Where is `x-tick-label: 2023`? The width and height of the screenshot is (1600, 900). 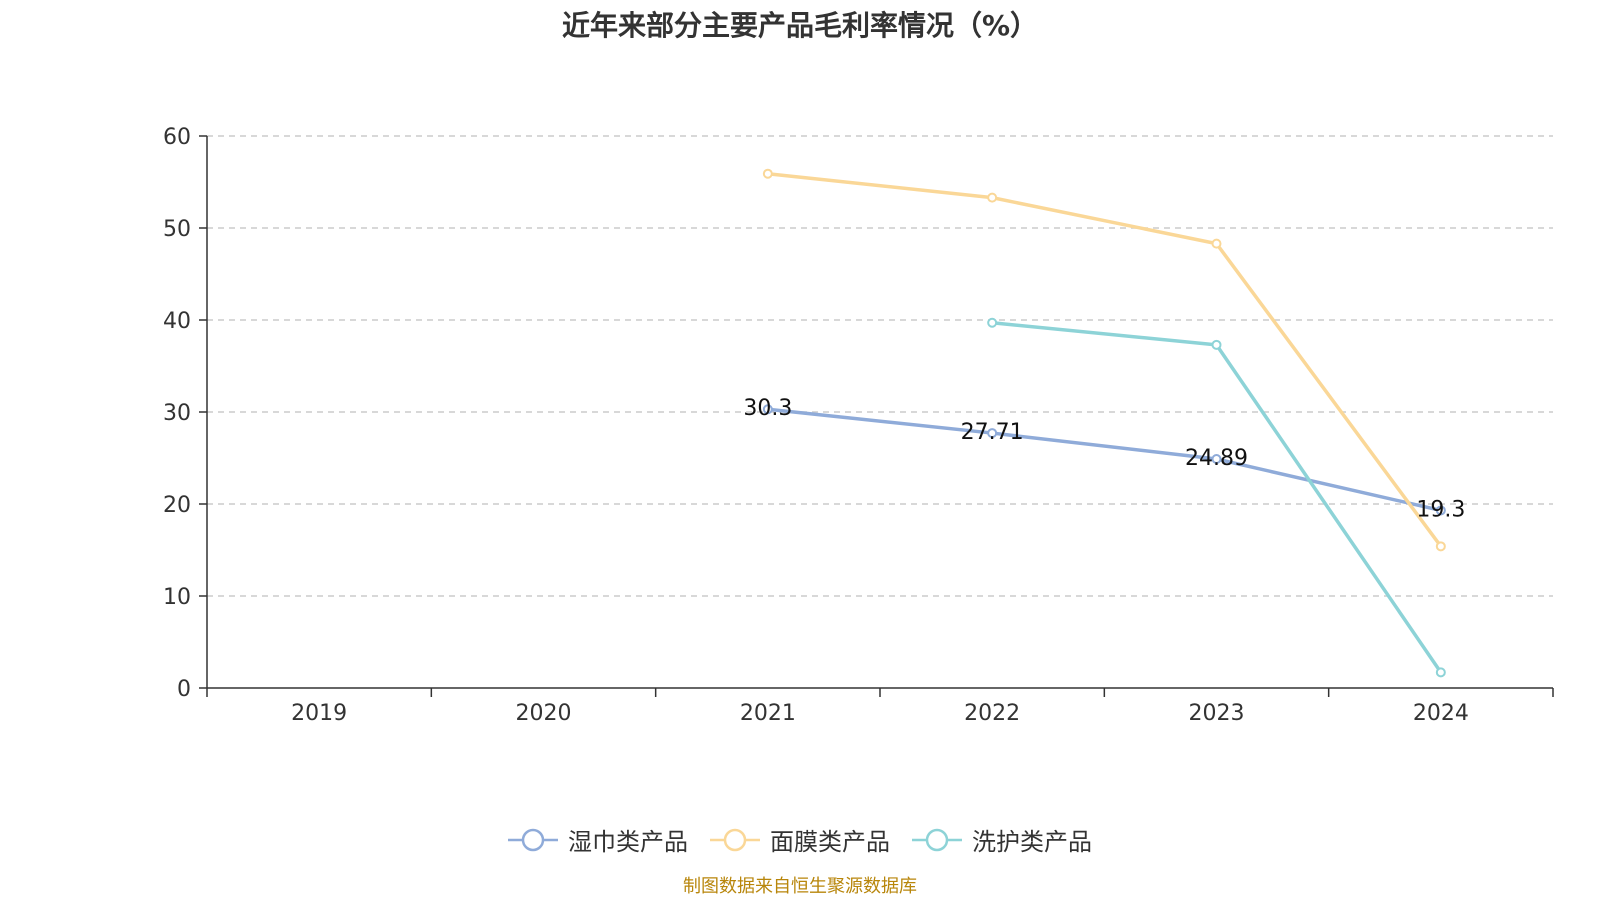
x-tick-label: 2023 is located at coordinates (1217, 713).